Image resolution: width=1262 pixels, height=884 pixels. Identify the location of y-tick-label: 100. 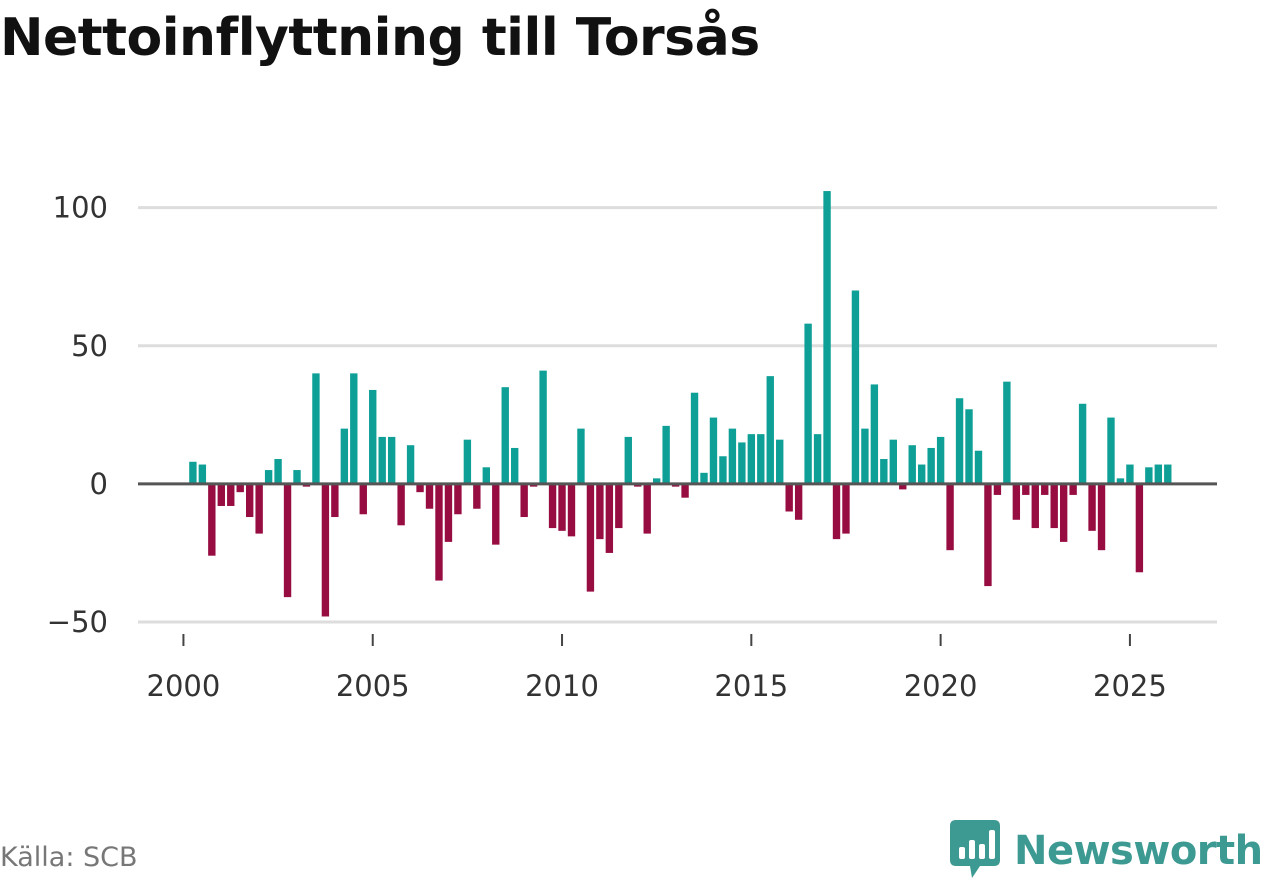
(80, 208).